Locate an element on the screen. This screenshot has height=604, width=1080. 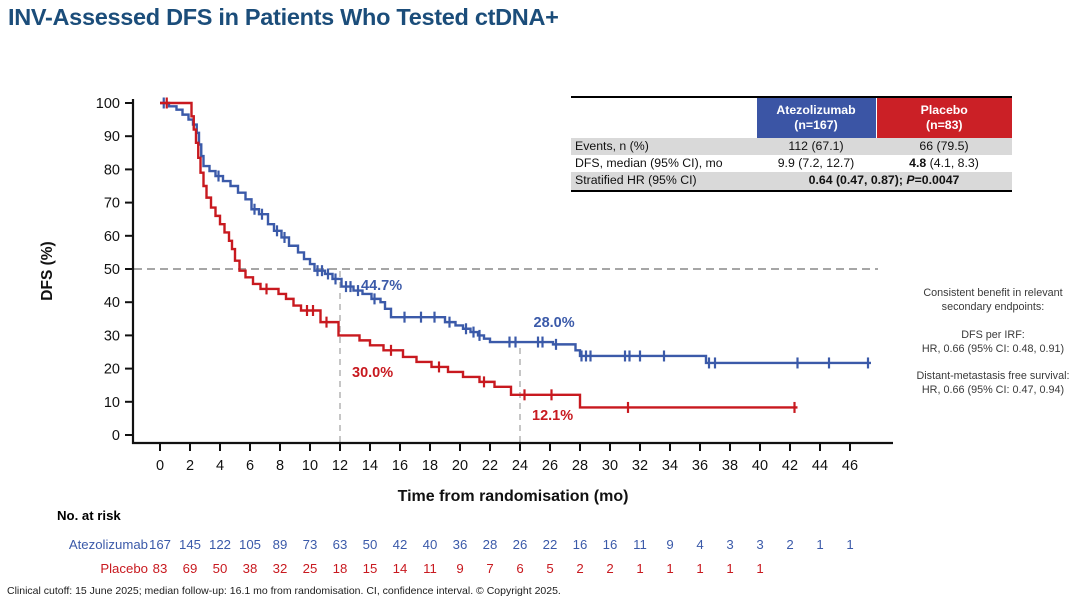
y-tick-label: 90 is located at coordinates (112, 137).